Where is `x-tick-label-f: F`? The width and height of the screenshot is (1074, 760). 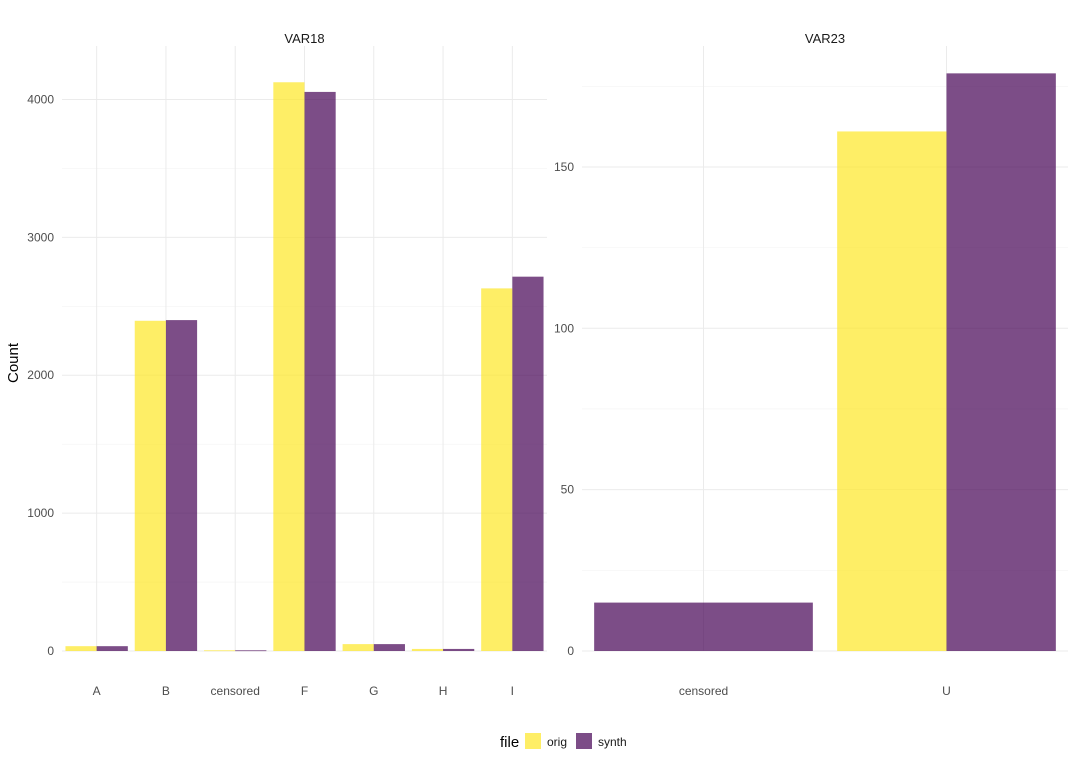
x-tick-label-f: F is located at coordinates (304, 691).